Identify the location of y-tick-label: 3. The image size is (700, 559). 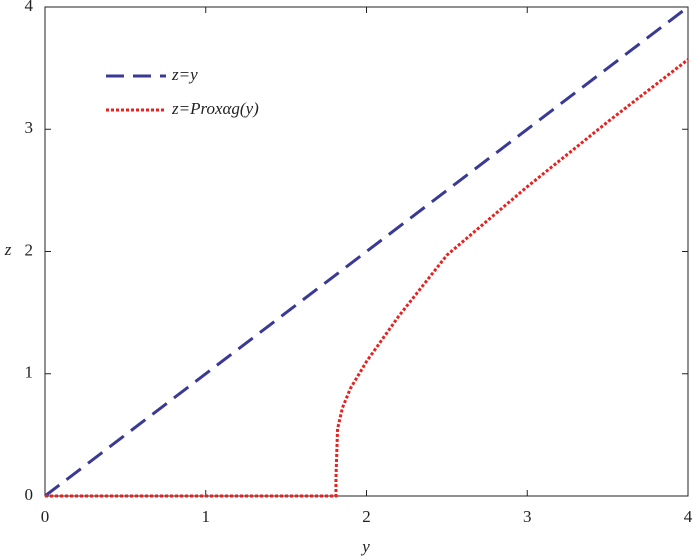
(29, 127).